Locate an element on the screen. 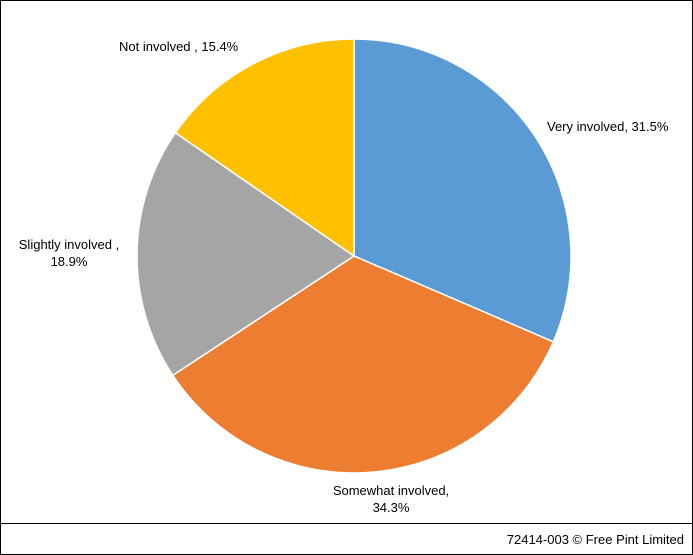  data-label: Not involved , 15.4% is located at coordinates (179, 46).